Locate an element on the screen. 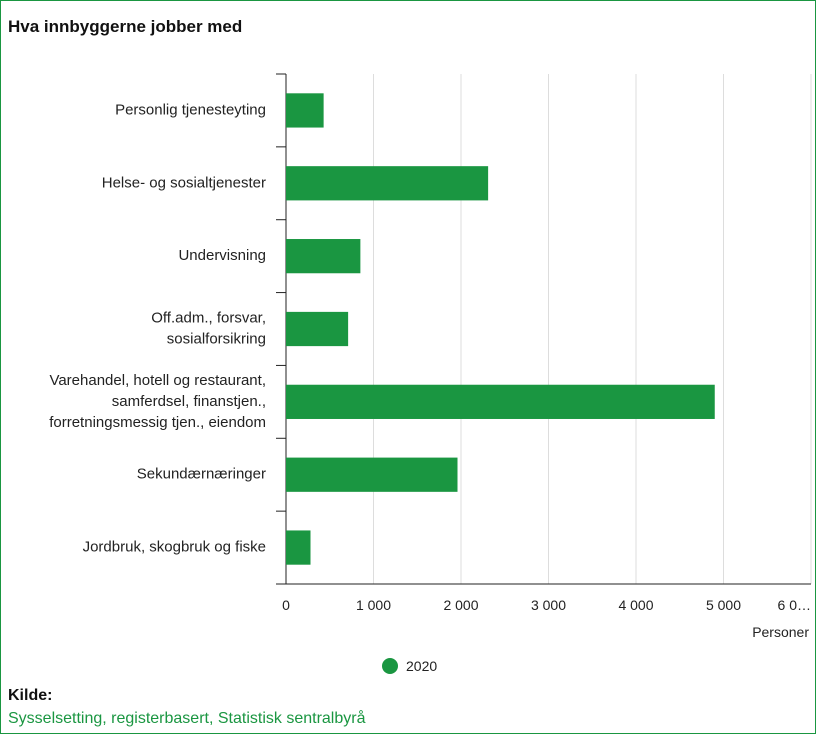 This screenshot has width=818, height=736. x-tick-label: 1 000 is located at coordinates (373, 605).